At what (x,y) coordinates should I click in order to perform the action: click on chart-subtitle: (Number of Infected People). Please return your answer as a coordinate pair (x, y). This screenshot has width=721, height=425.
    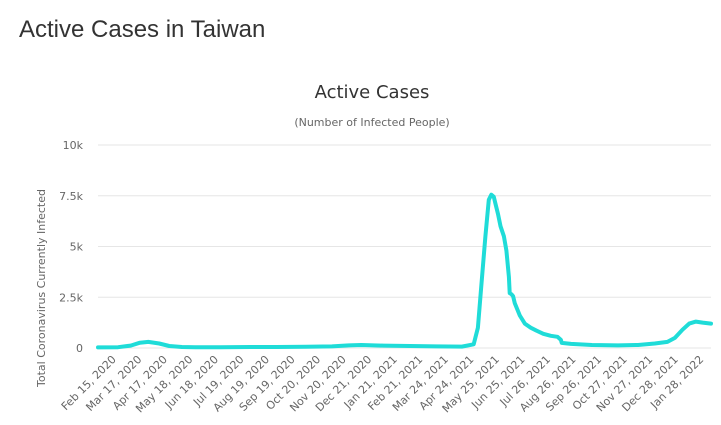
    Looking at the image, I should click on (371, 122).